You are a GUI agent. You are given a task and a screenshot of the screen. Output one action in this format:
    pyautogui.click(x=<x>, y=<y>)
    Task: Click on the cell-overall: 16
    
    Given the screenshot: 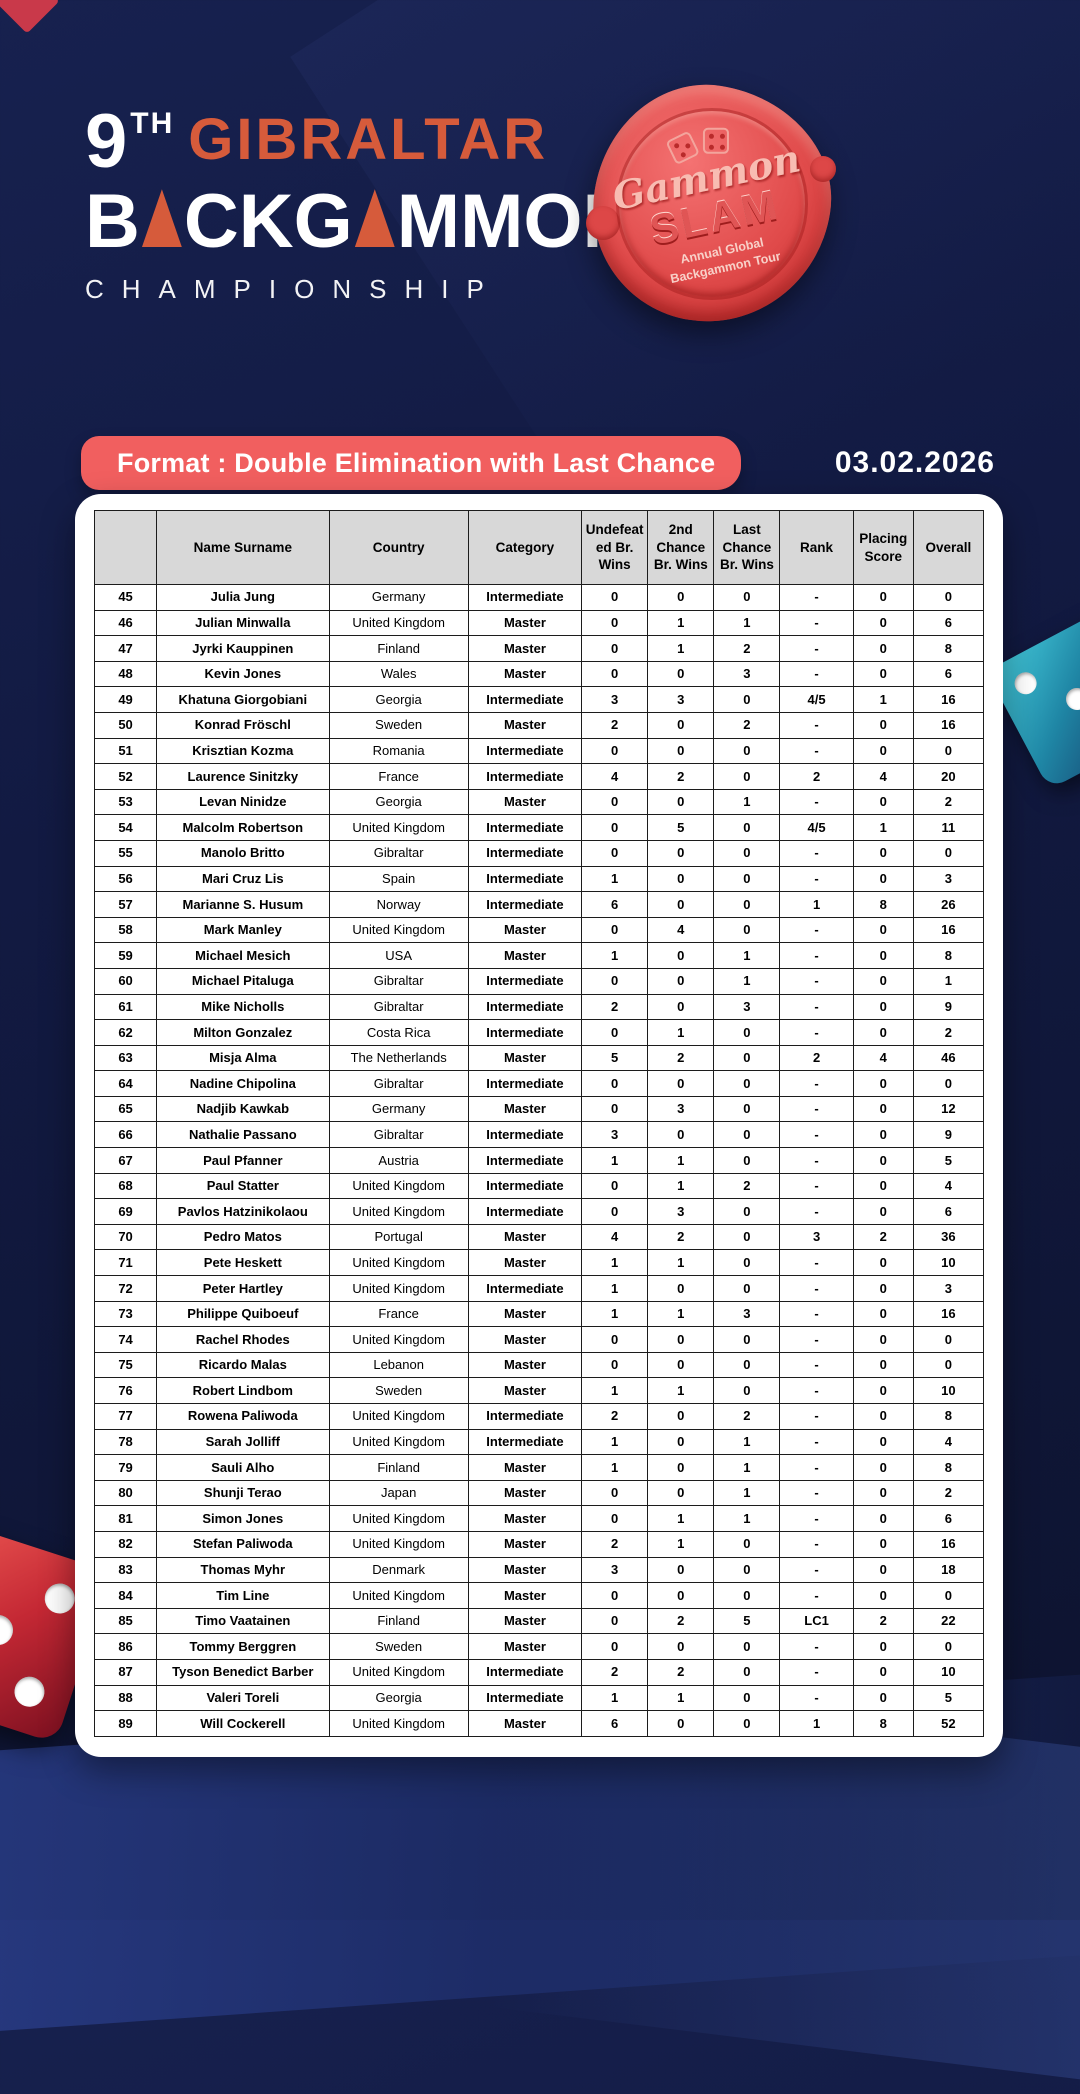 What is the action you would take?
    pyautogui.click(x=948, y=930)
    